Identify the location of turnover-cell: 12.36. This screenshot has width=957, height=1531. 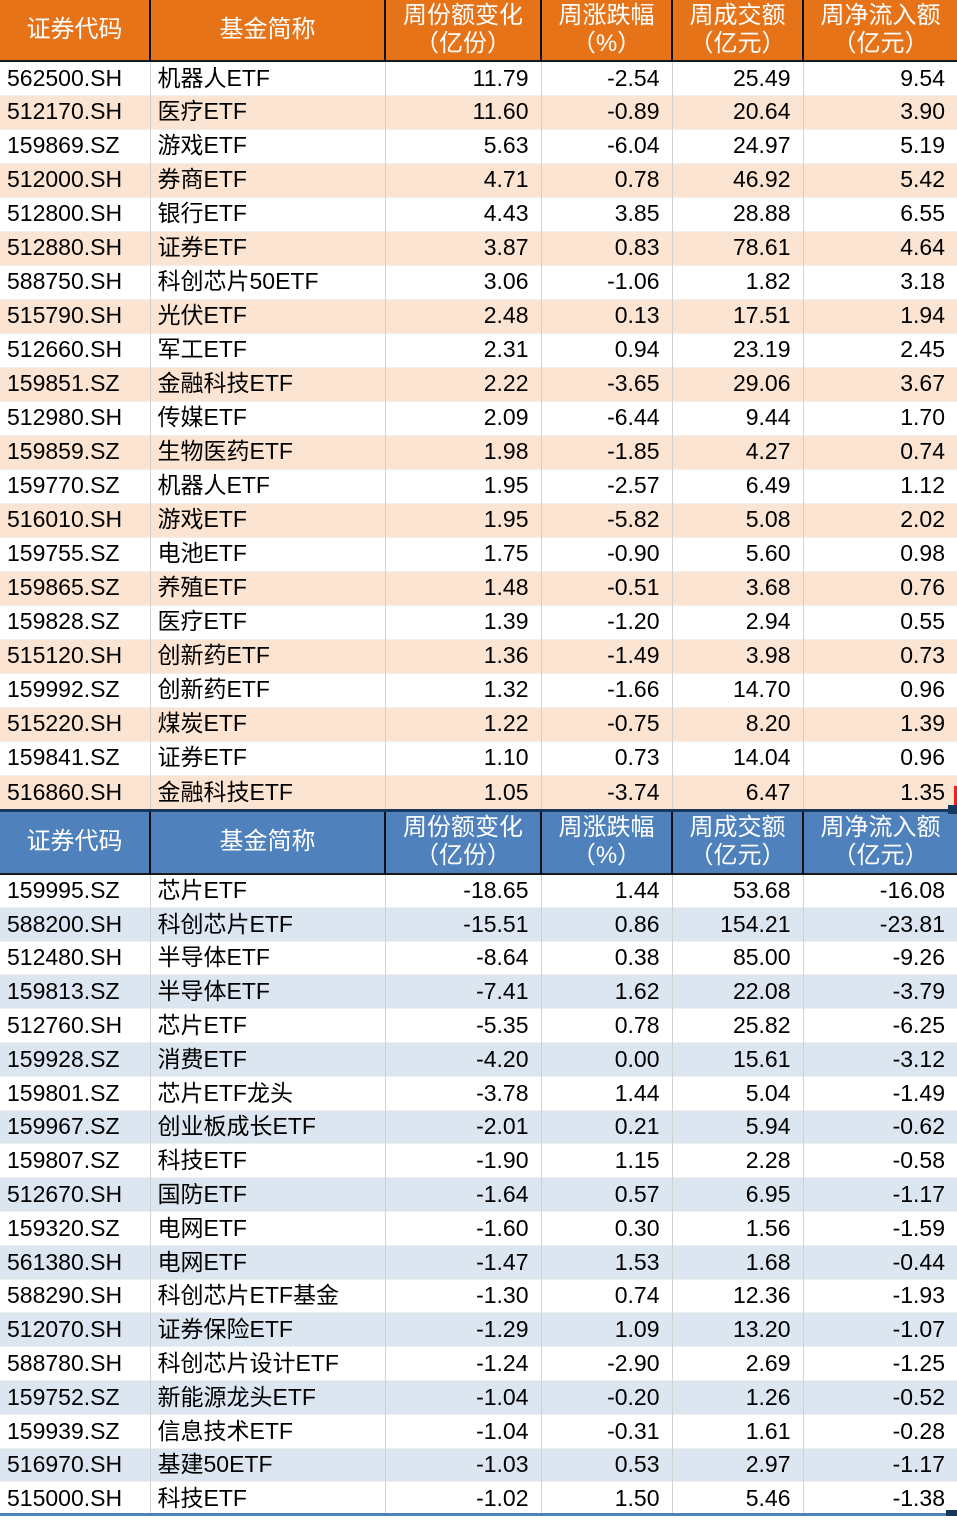
(737, 1295).